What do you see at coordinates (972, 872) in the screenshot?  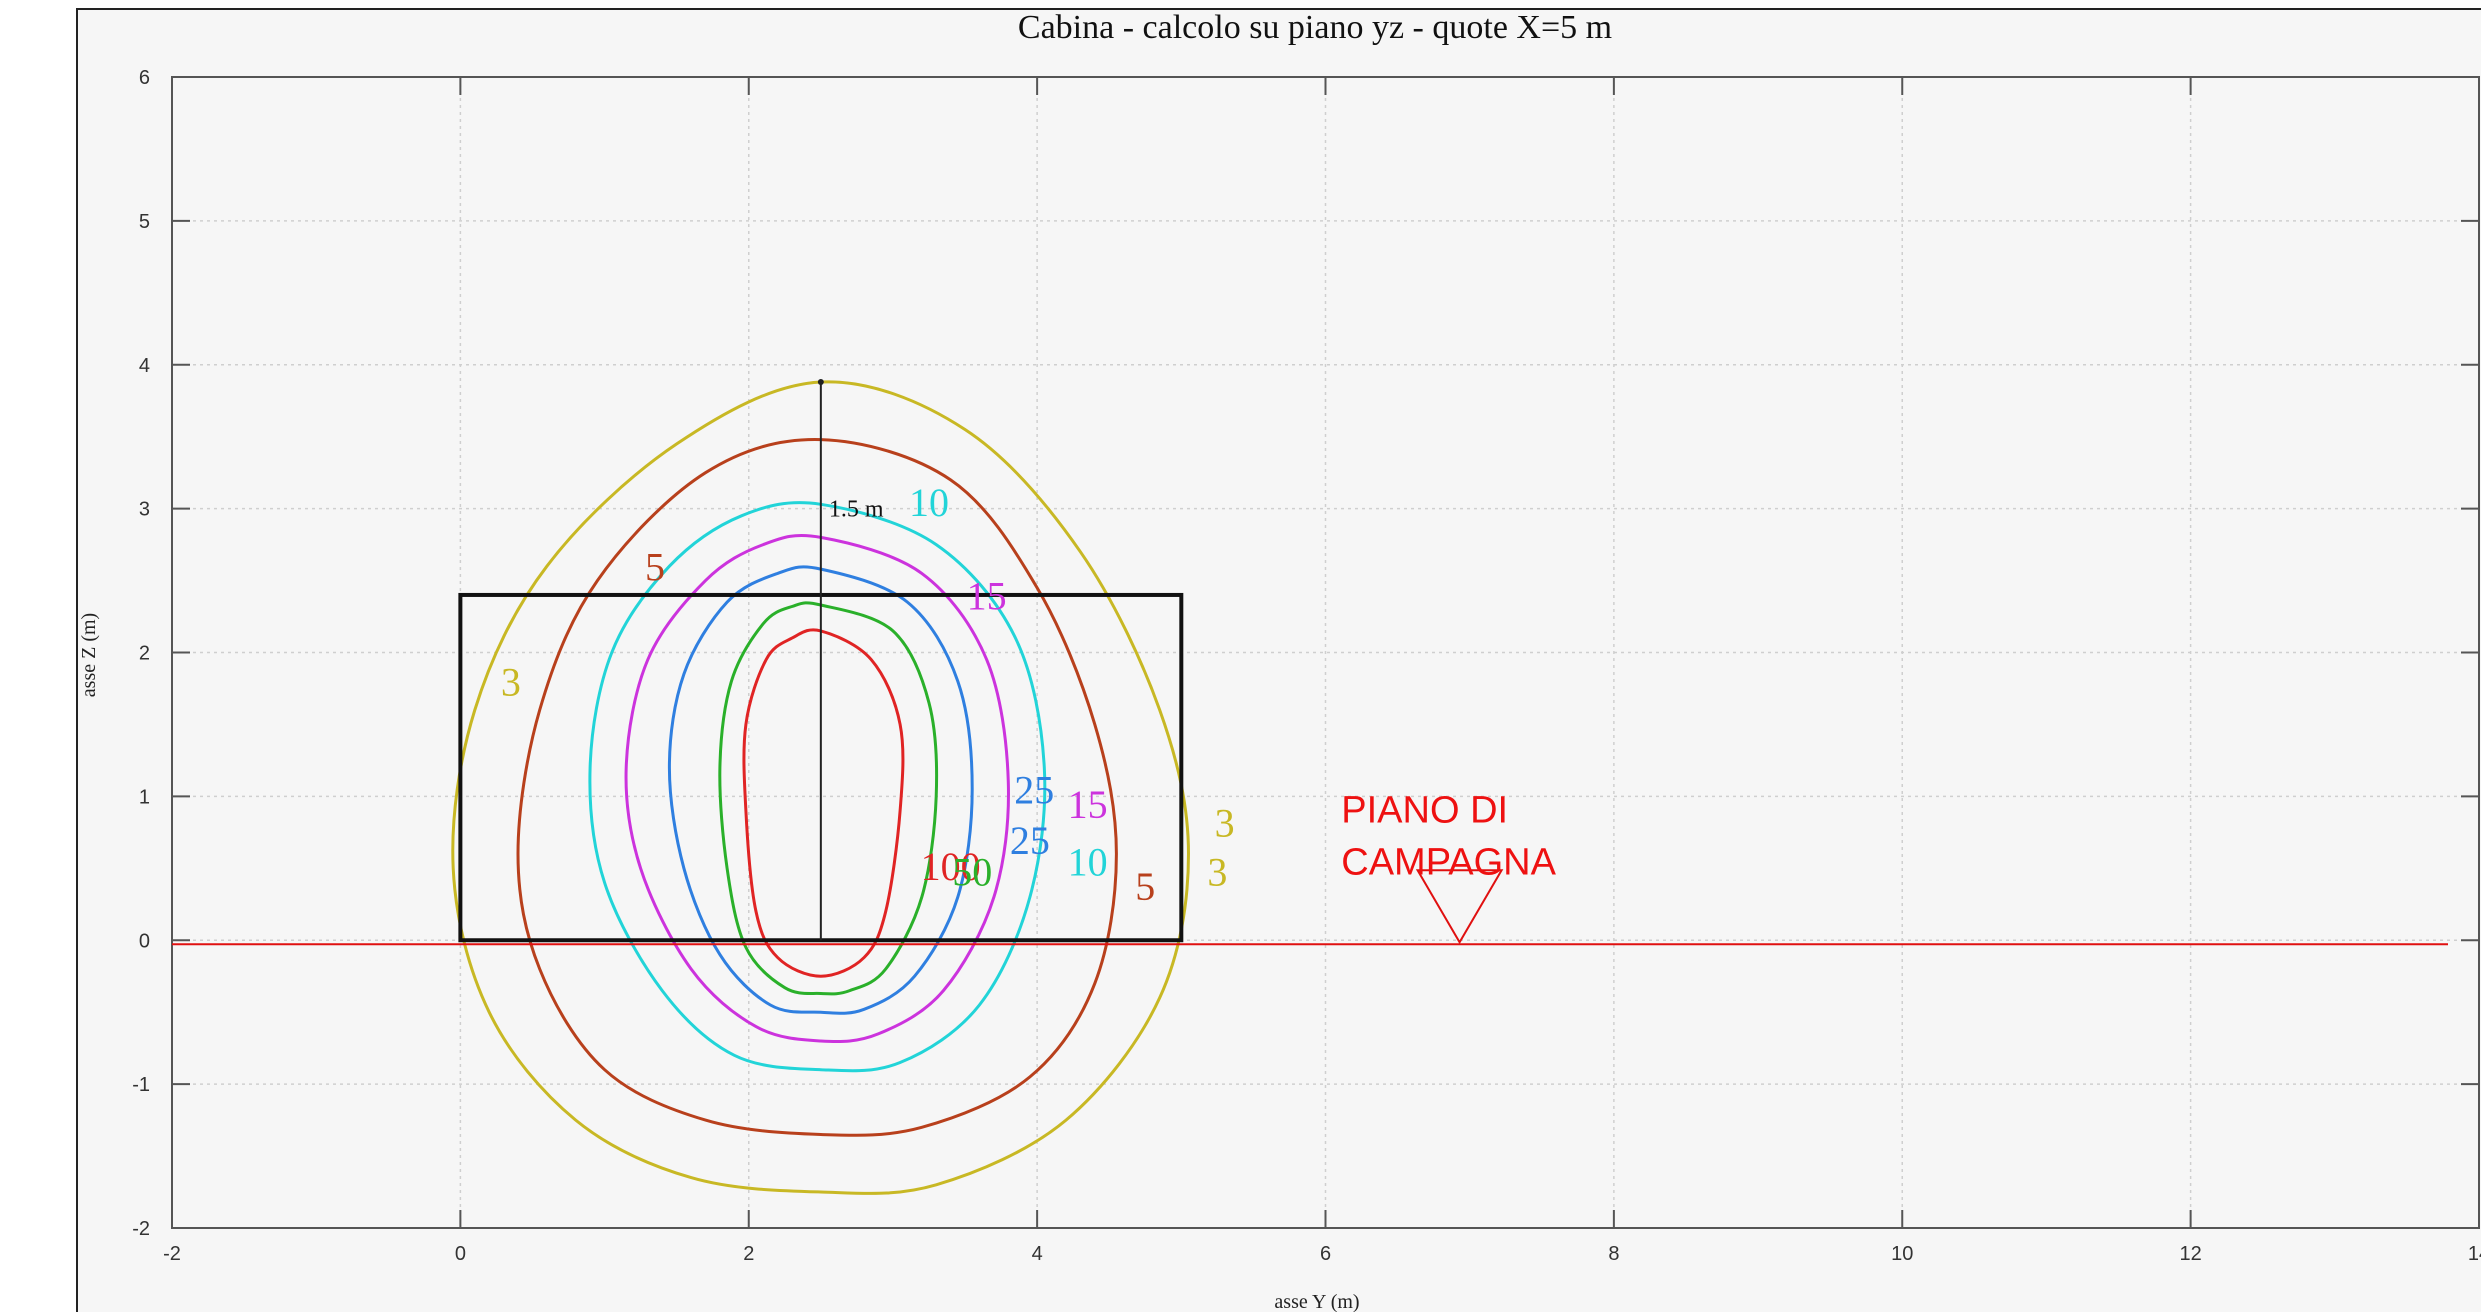 I see `contour-label: 50` at bounding box center [972, 872].